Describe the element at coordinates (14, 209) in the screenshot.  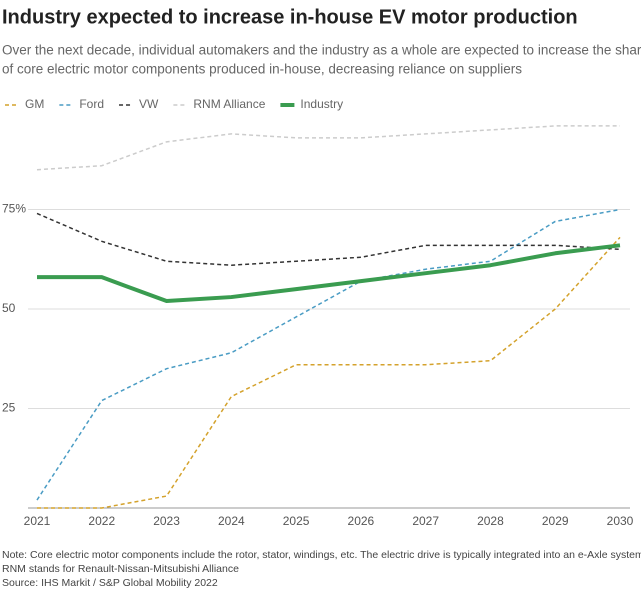
I see `y-tick-label: 75%` at that location.